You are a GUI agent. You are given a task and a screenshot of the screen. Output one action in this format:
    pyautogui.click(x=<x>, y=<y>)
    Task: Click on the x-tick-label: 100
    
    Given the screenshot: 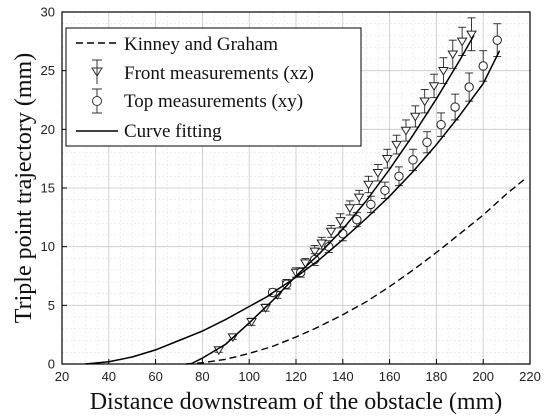 What is the action you would take?
    pyautogui.click(x=249, y=376)
    